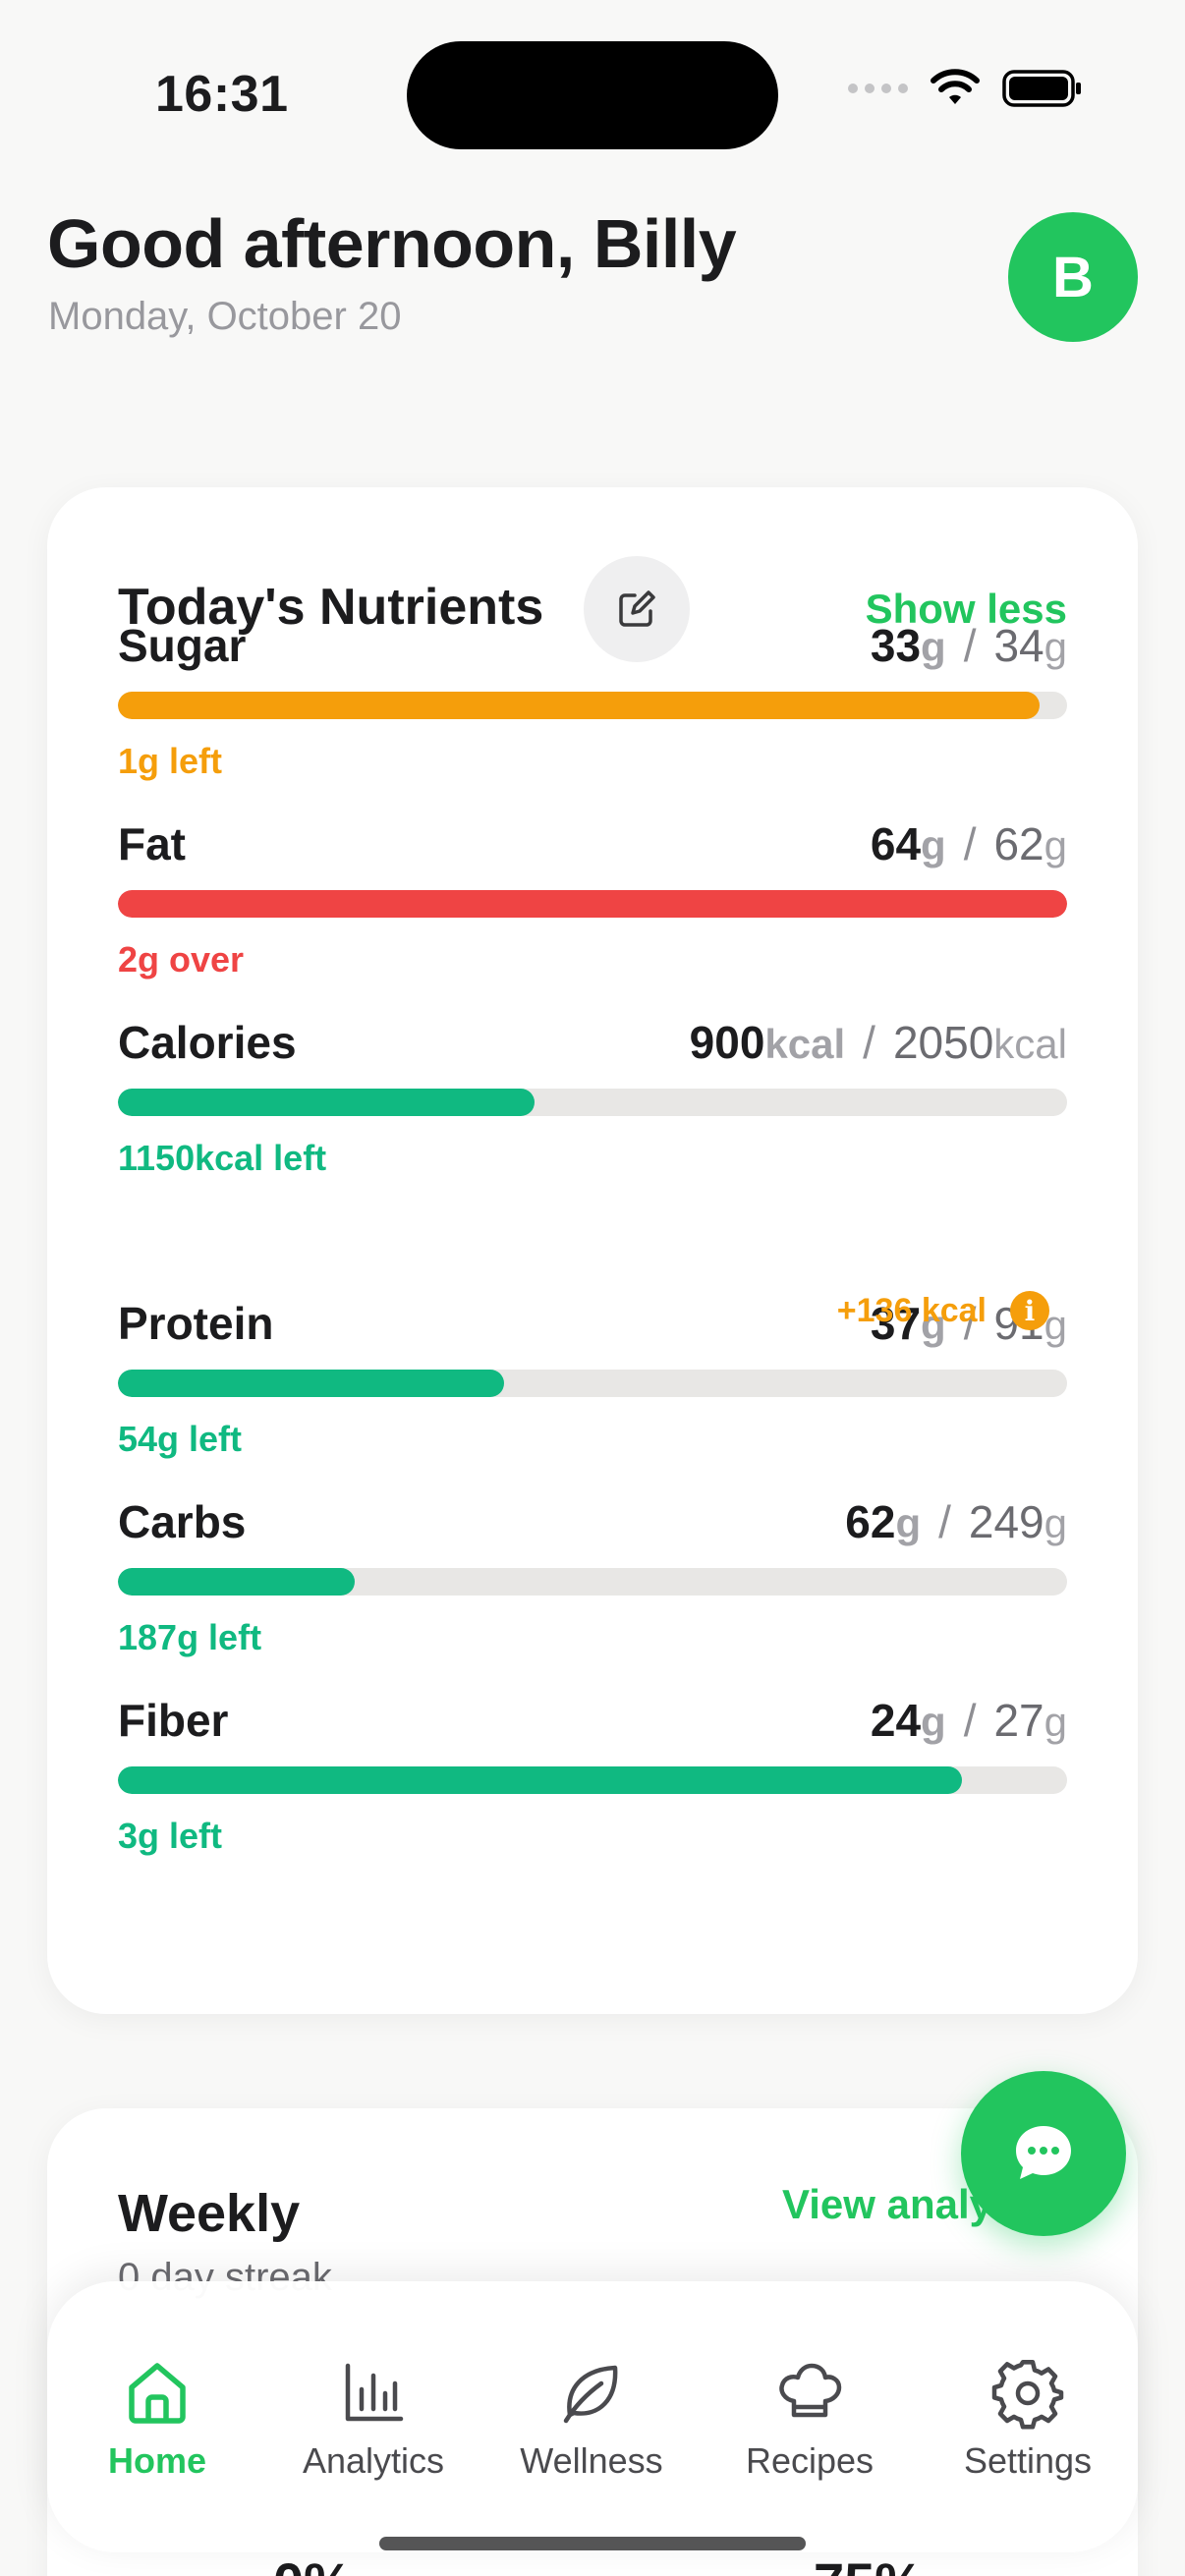 Image resolution: width=1185 pixels, height=2576 pixels. Describe the element at coordinates (374, 2460) in the screenshot. I see `tab-analytics-label: Analytics` at that location.